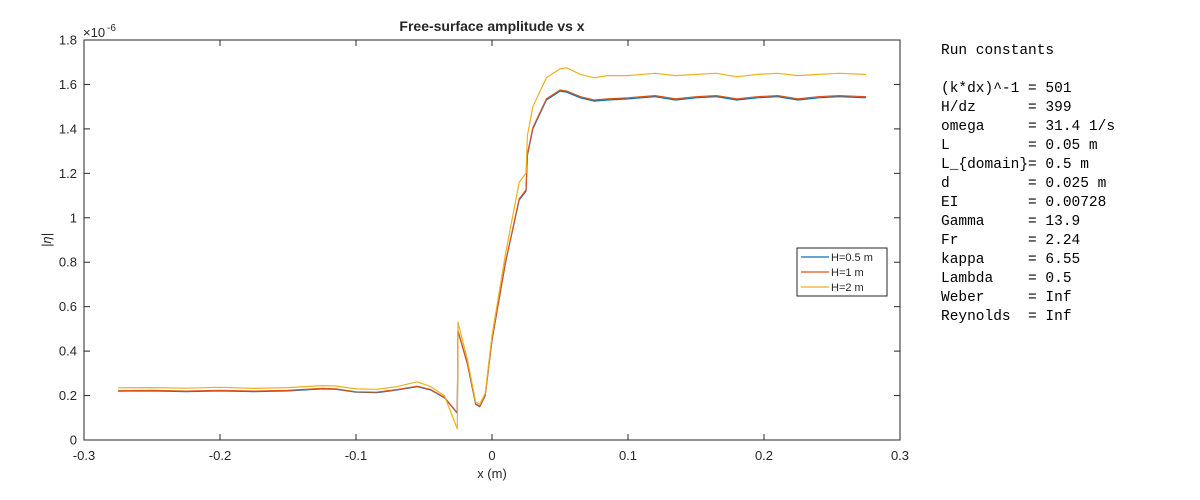  What do you see at coordinates (1066, 70) in the screenshot?
I see `spacer` at bounding box center [1066, 70].